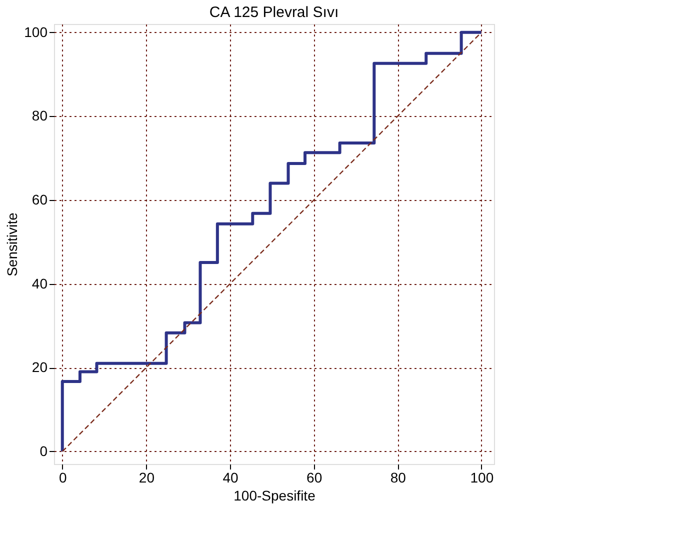  What do you see at coordinates (275, 496) in the screenshot?
I see `x-axis-title: 100-Spesifite` at bounding box center [275, 496].